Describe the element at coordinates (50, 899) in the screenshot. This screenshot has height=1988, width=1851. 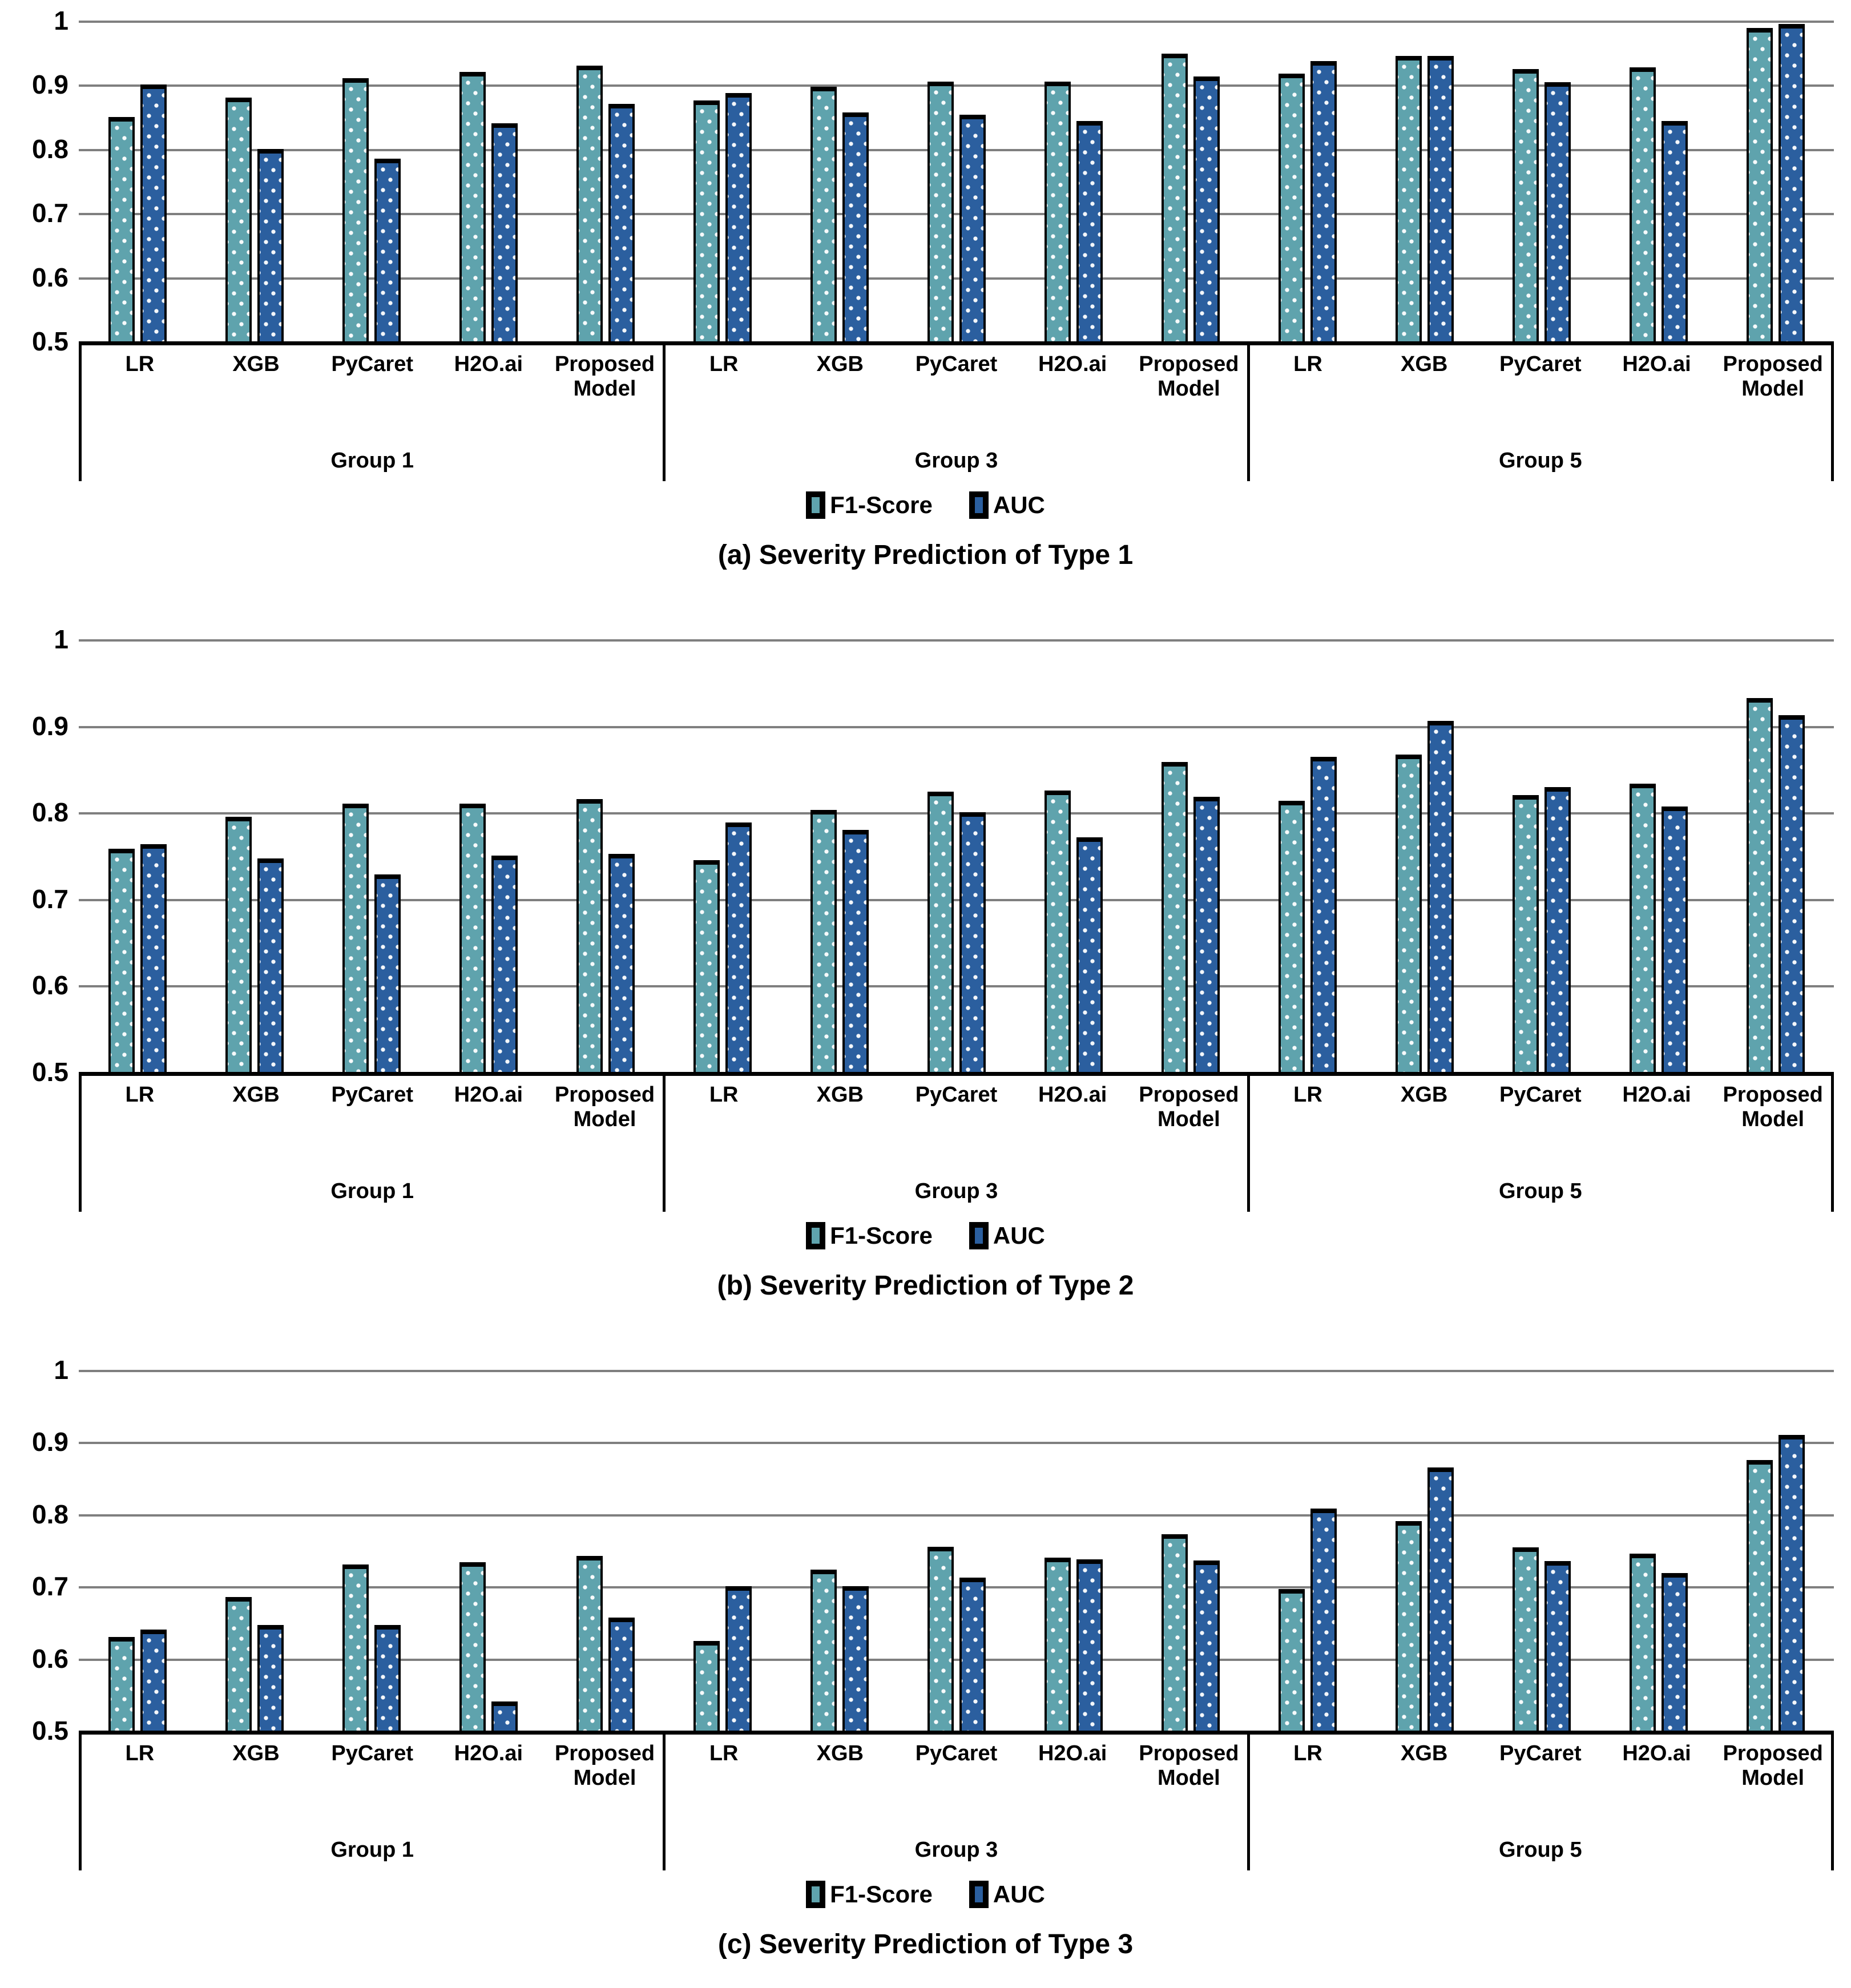
I see `y-tick-label: 0.7` at that location.